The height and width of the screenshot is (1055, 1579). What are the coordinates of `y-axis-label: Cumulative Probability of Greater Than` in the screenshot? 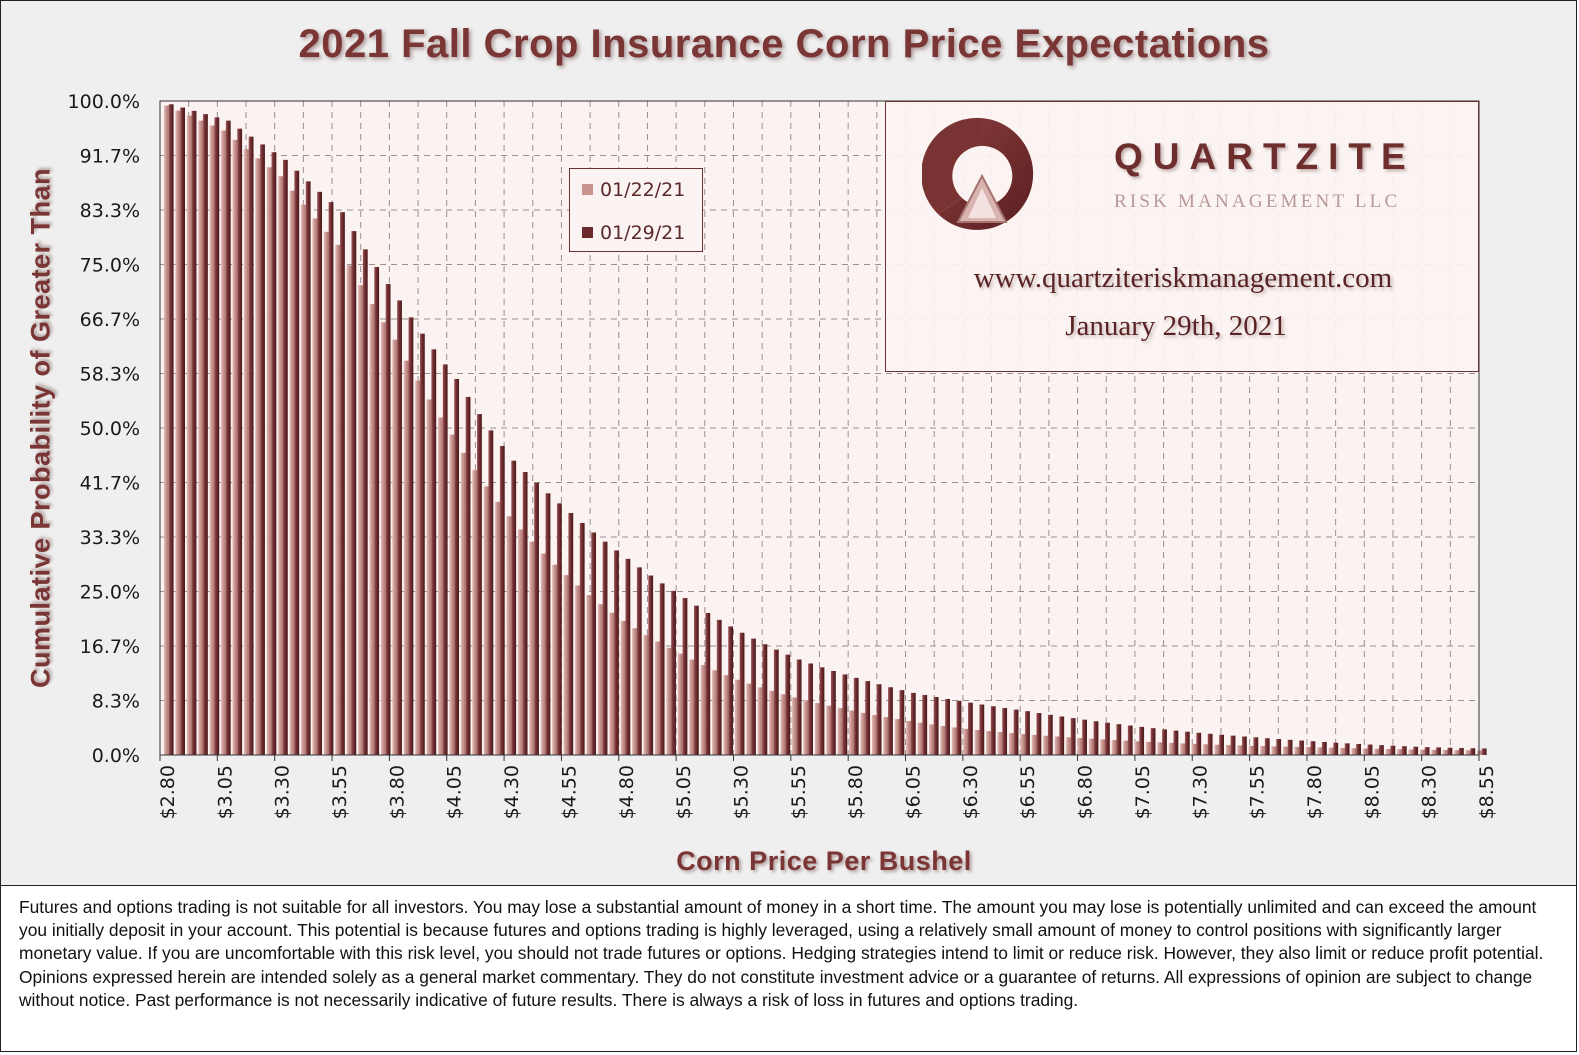 It's located at (40, 428).